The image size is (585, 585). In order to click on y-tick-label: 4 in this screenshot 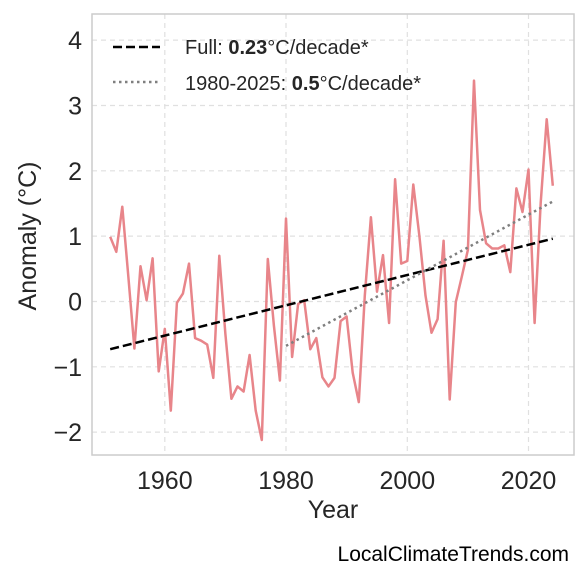, I will do `click(75, 41)`.